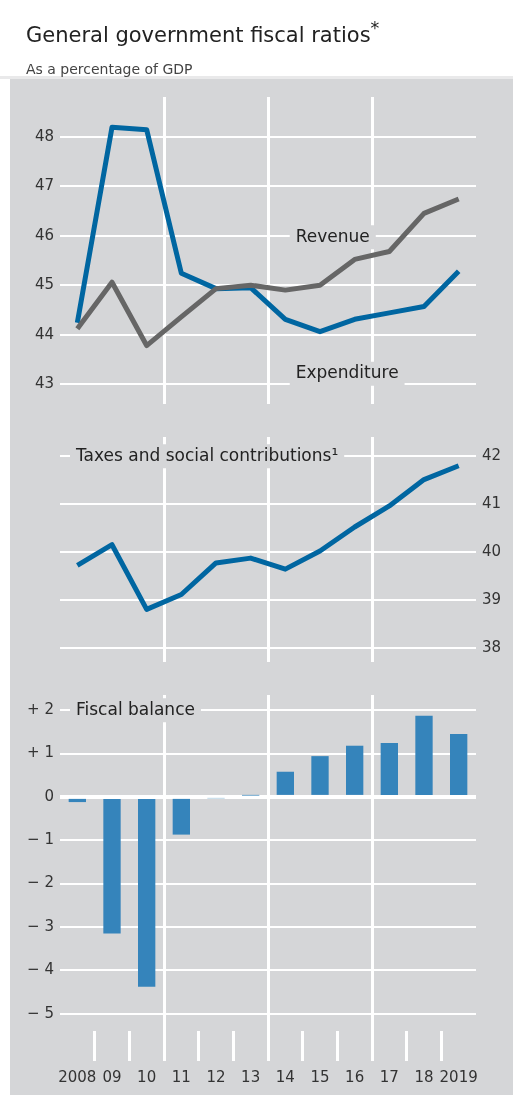 This screenshot has height=1116, width=513. I want to click on x-tick-label: 17, so click(389, 1076).